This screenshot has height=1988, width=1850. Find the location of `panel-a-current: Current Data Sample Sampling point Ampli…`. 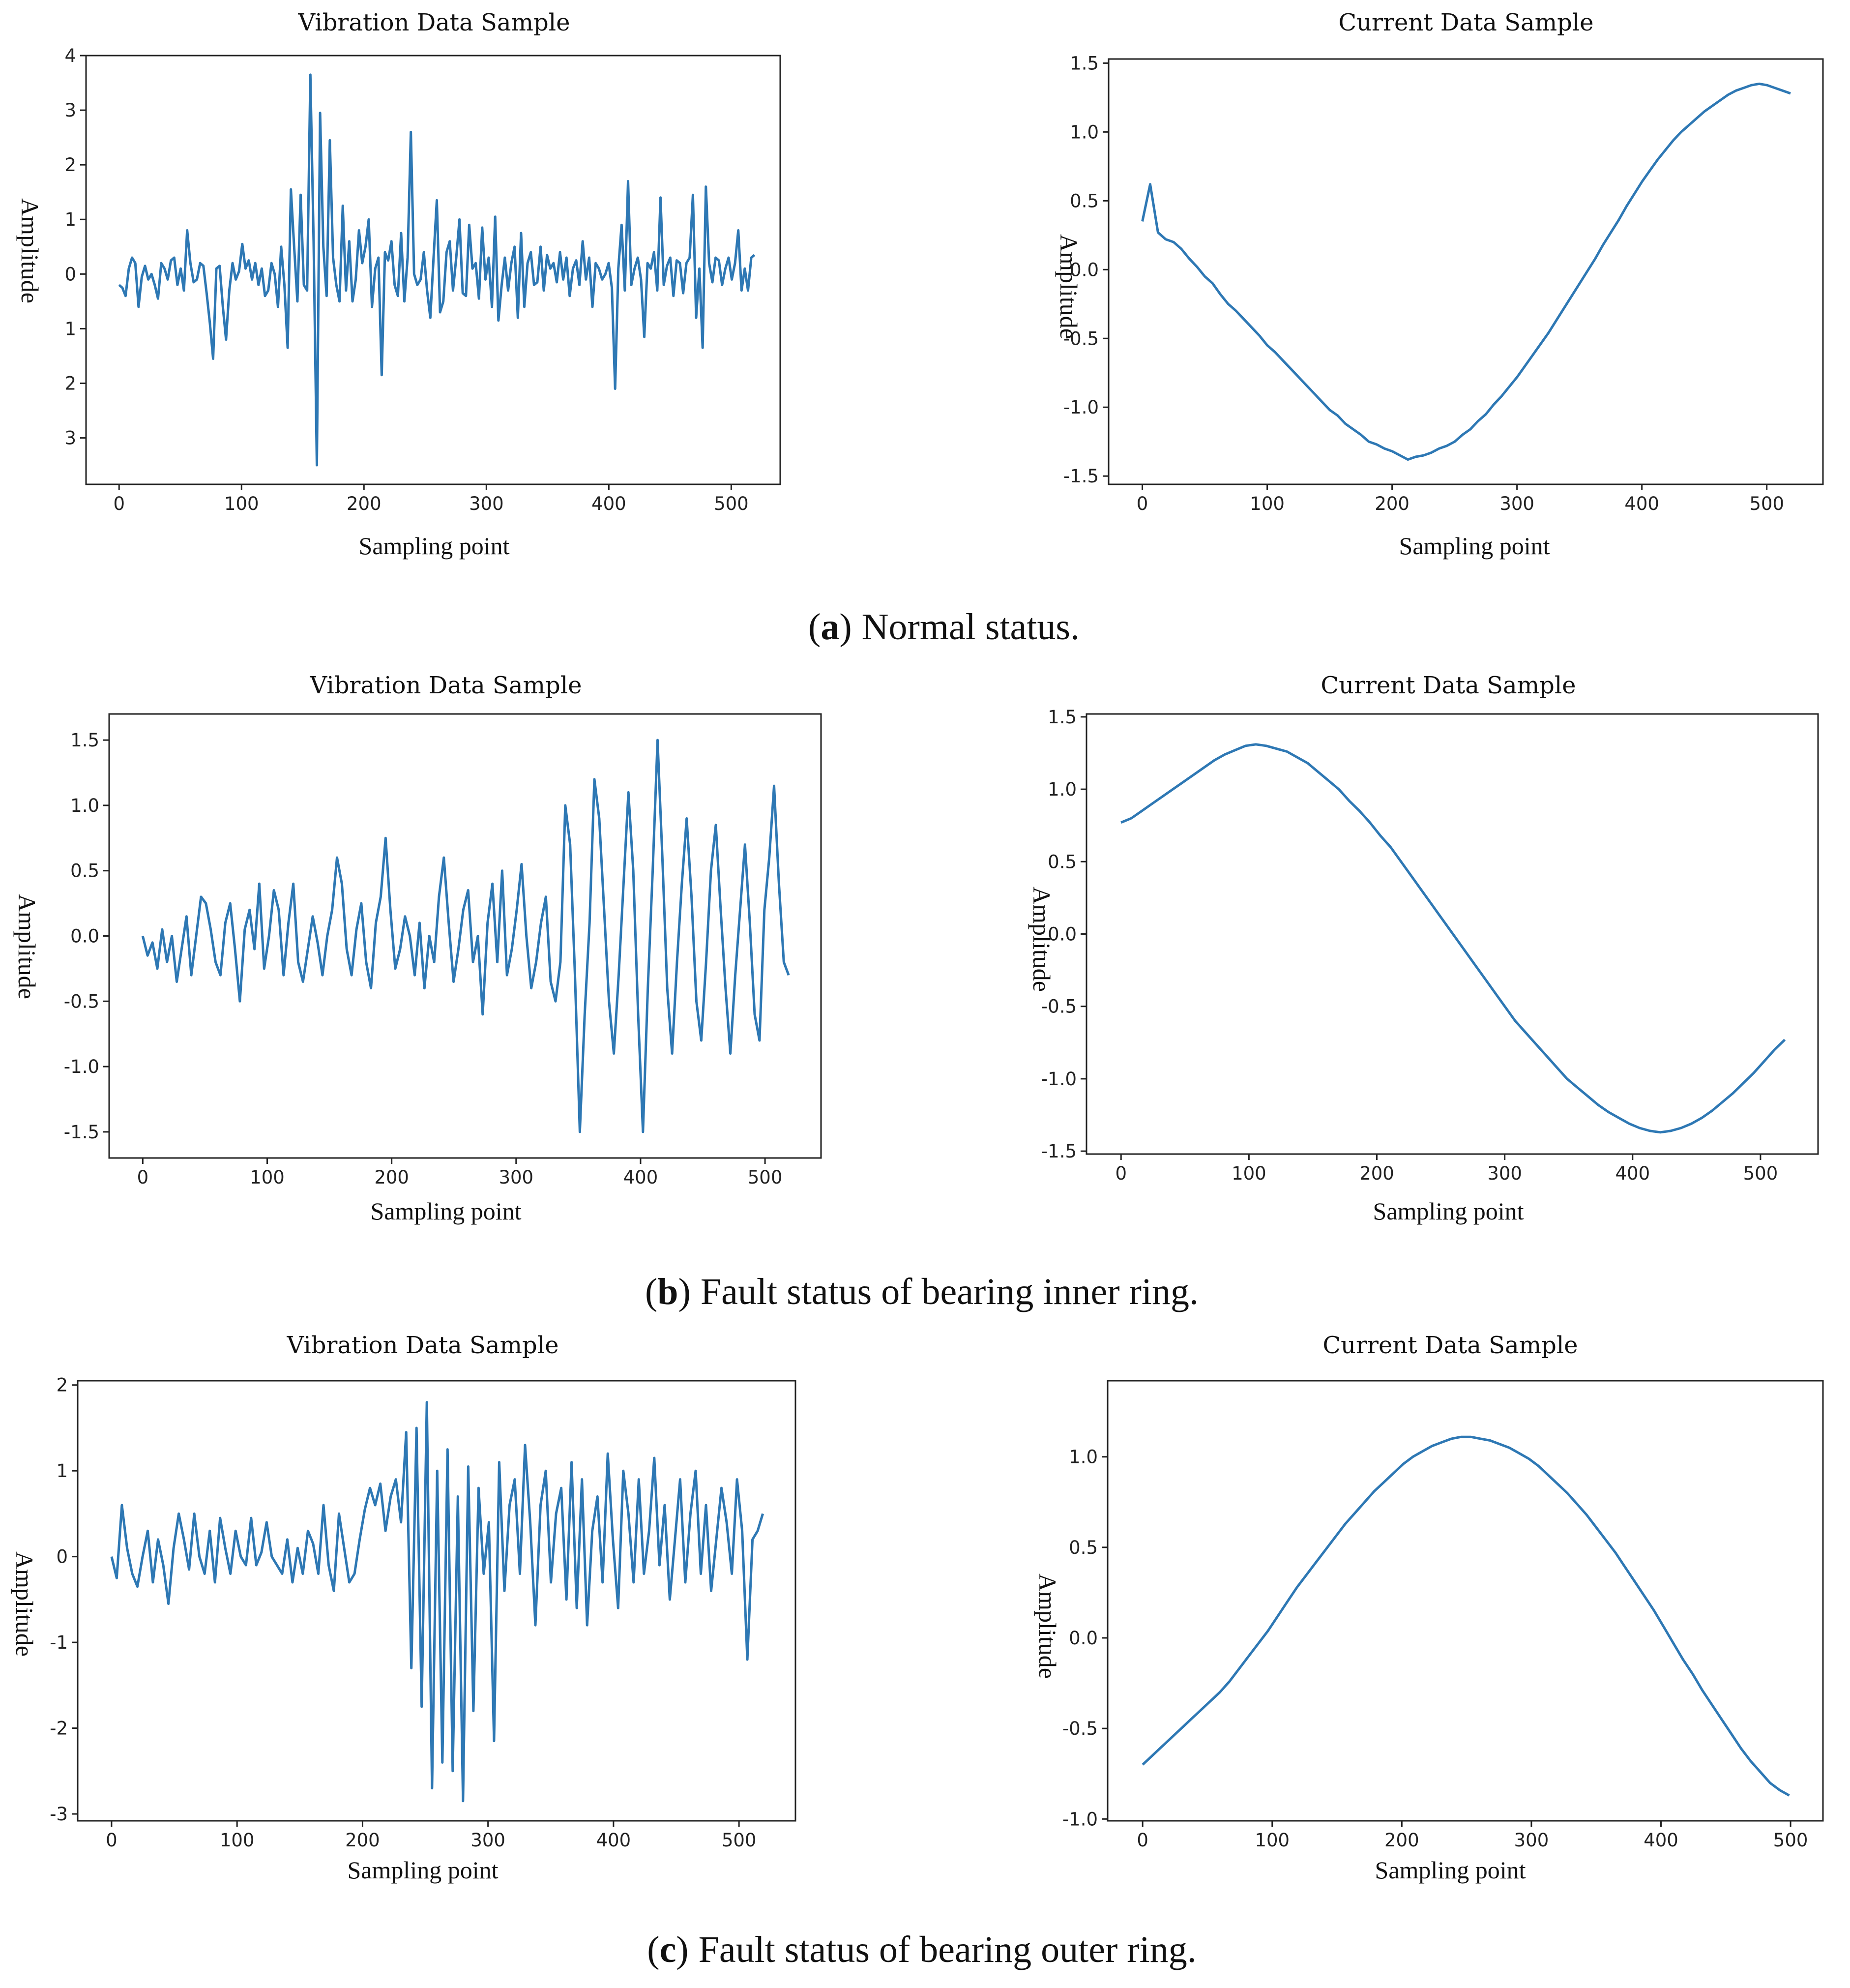

panel-a-current: Current Data Sample Sampling point Ampli… is located at coordinates (1439, 285).